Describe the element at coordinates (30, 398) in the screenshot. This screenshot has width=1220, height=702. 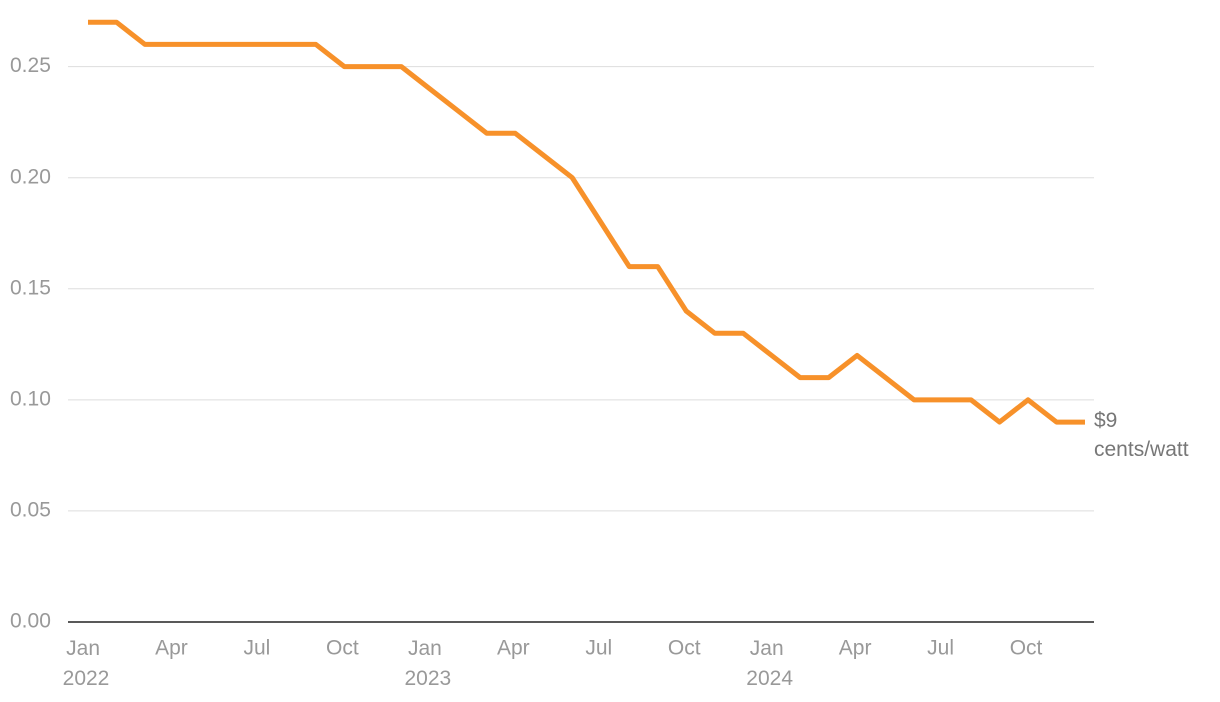
I see `y-tick-label: 0.10` at that location.